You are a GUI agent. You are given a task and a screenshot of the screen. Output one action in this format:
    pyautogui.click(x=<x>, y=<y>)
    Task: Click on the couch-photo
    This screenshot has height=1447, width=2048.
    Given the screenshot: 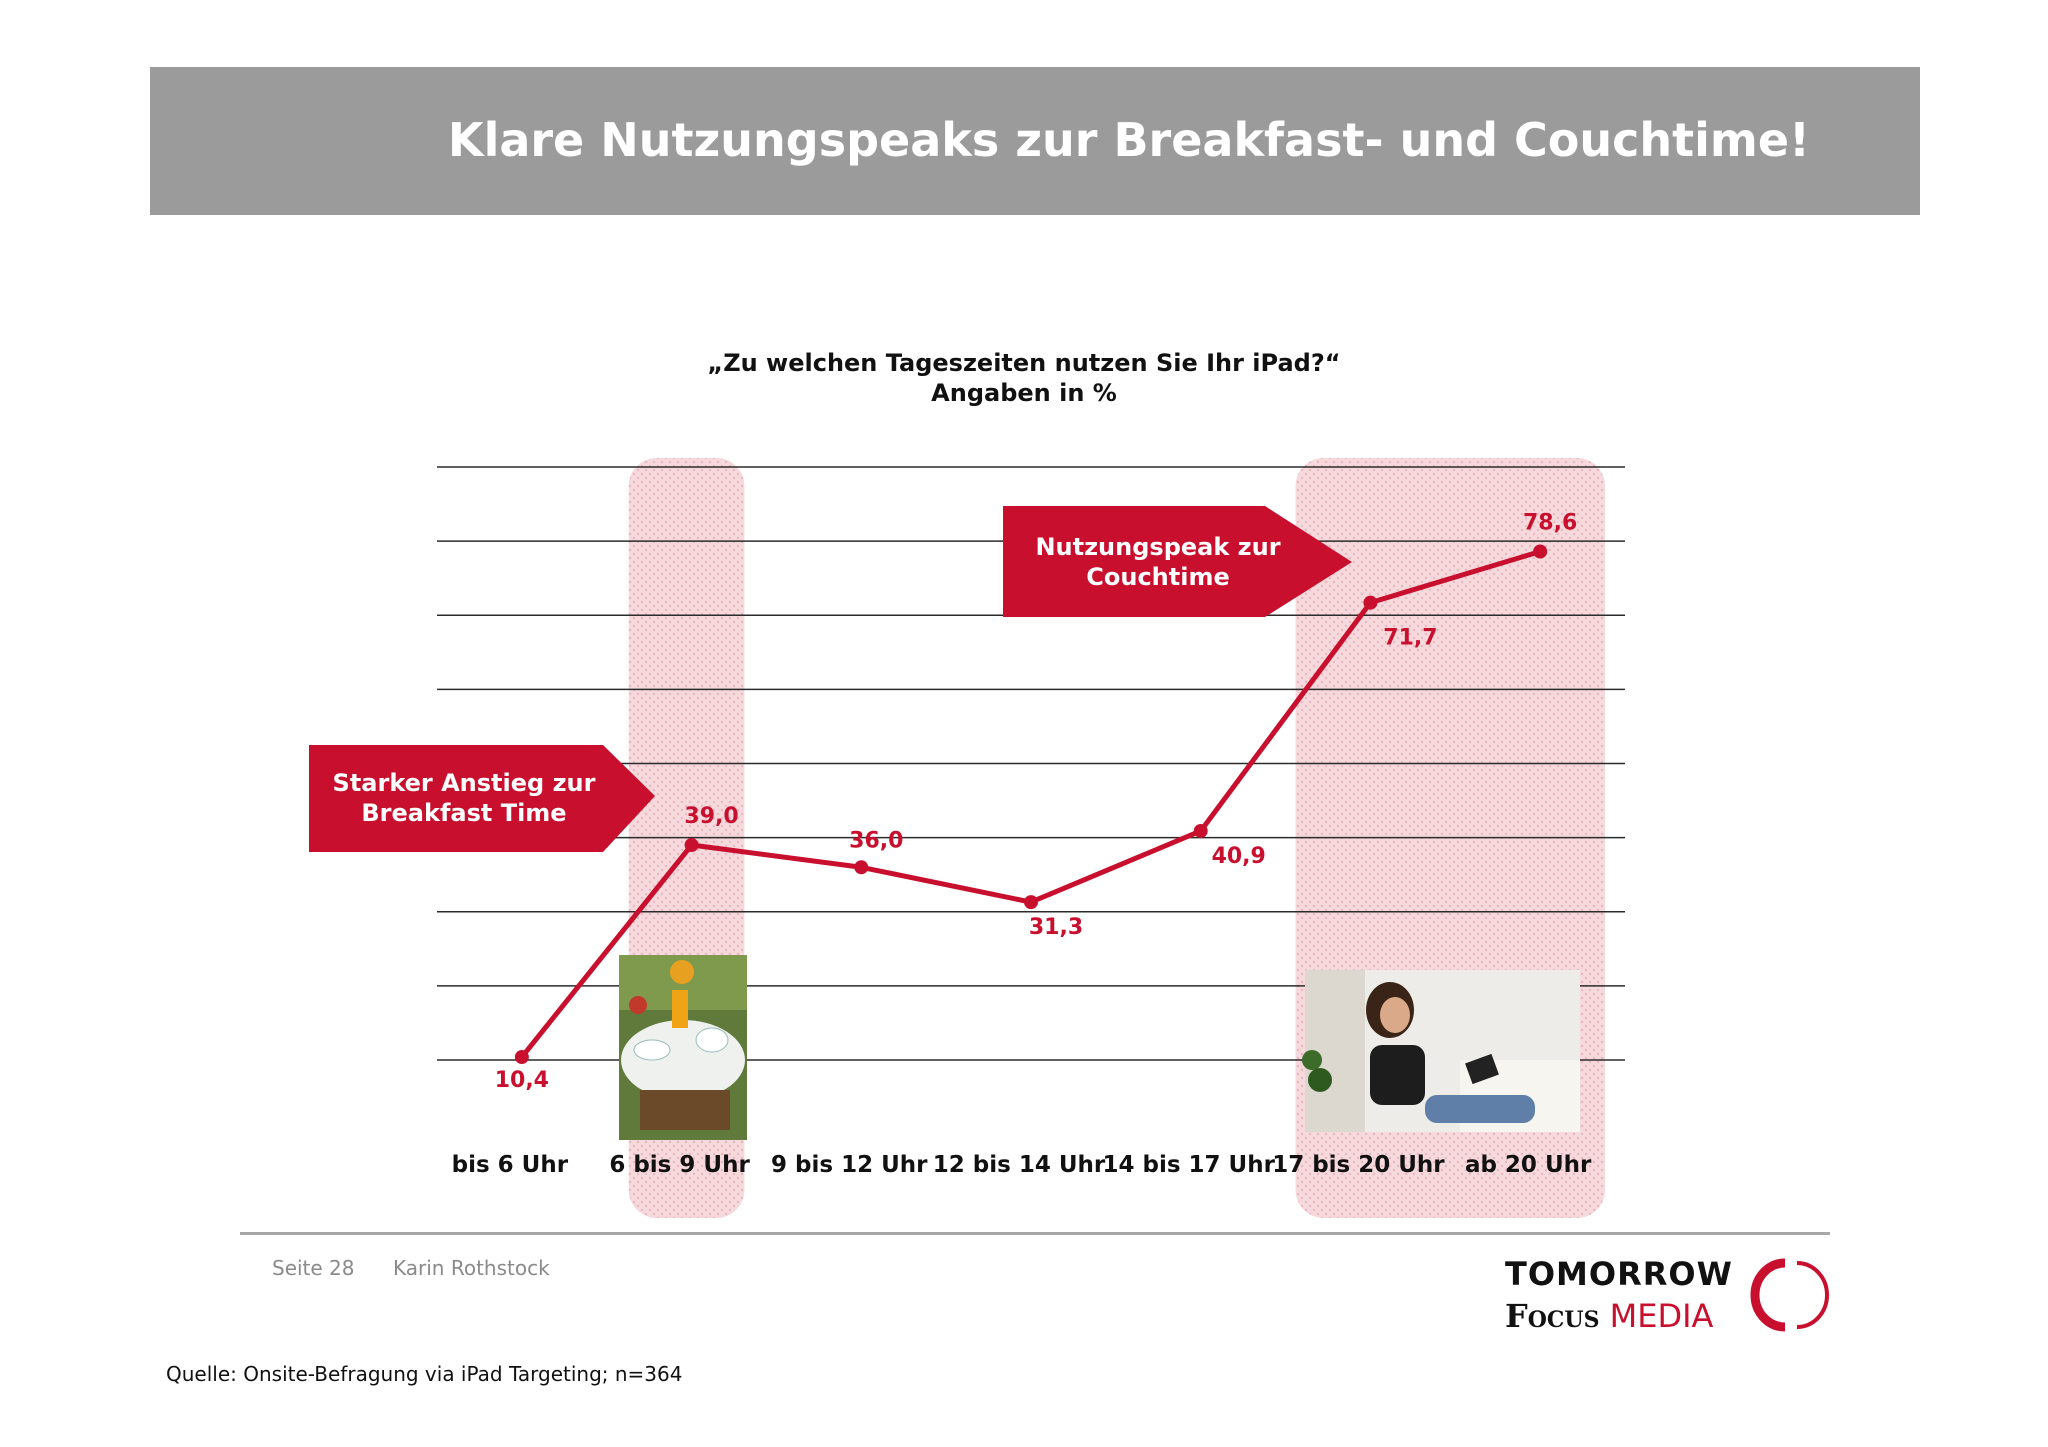 What is the action you would take?
    pyautogui.click(x=1441, y=1051)
    